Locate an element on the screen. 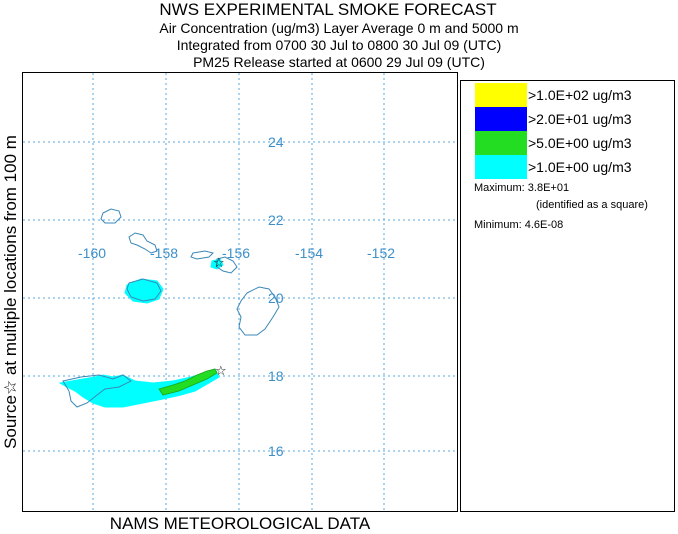  minimum-value: Minimum: 4.6E-08 is located at coordinates (519, 225).